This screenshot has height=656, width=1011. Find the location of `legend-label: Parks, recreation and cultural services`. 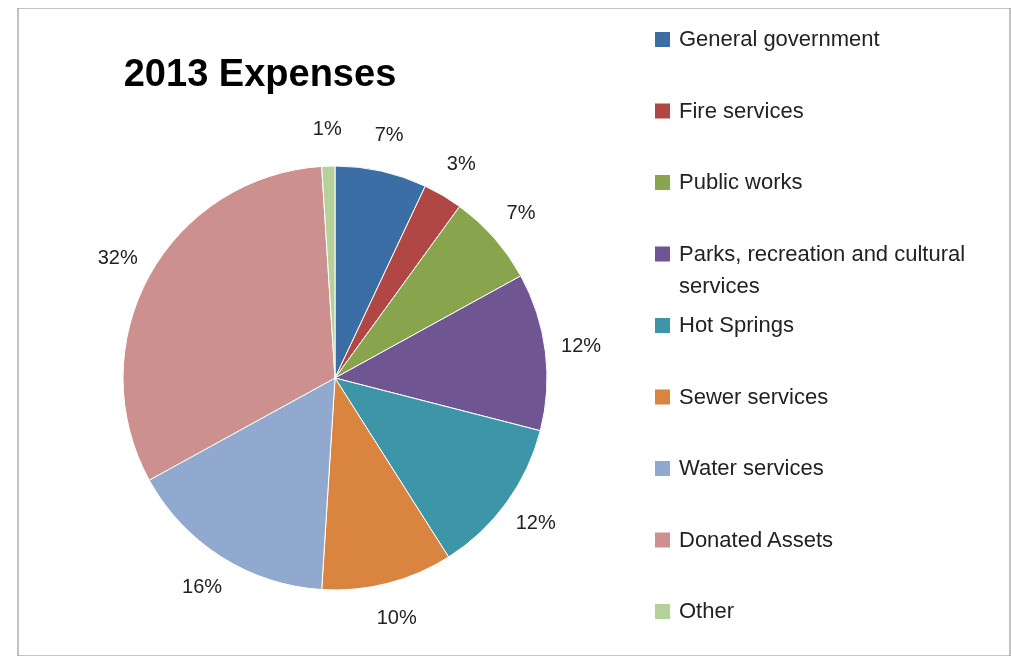

legend-label: Parks, recreation and cultural services is located at coordinates (822, 269).